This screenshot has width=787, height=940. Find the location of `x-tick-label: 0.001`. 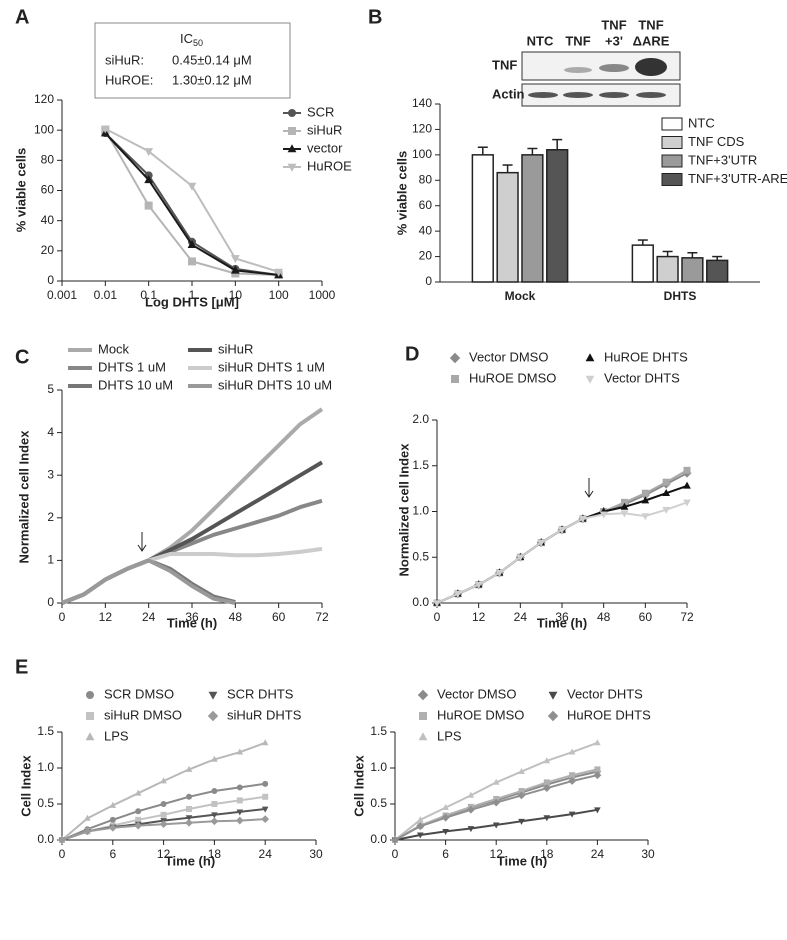

x-tick-label: 0.001 is located at coordinates (62, 295).